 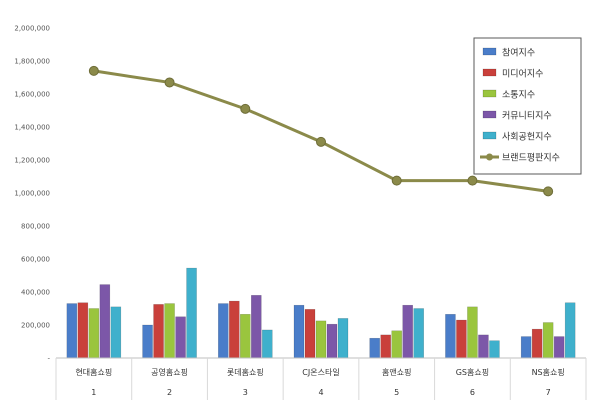 What do you see at coordinates (527, 106) in the screenshot?
I see `legend-box` at bounding box center [527, 106].